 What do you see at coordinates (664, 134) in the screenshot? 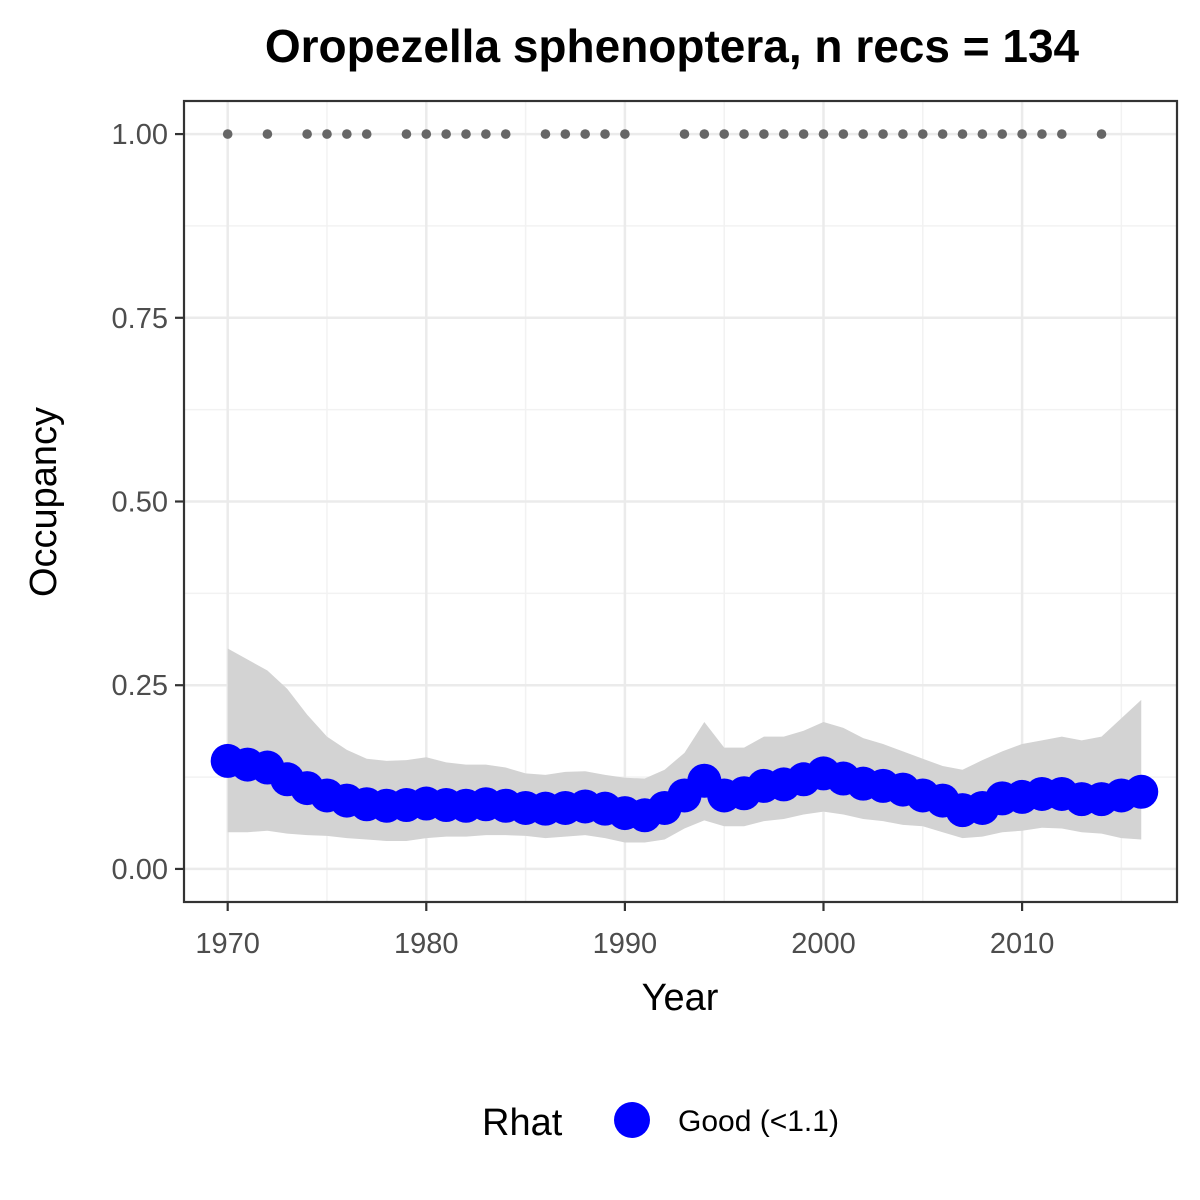
I see `record-points` at bounding box center [664, 134].